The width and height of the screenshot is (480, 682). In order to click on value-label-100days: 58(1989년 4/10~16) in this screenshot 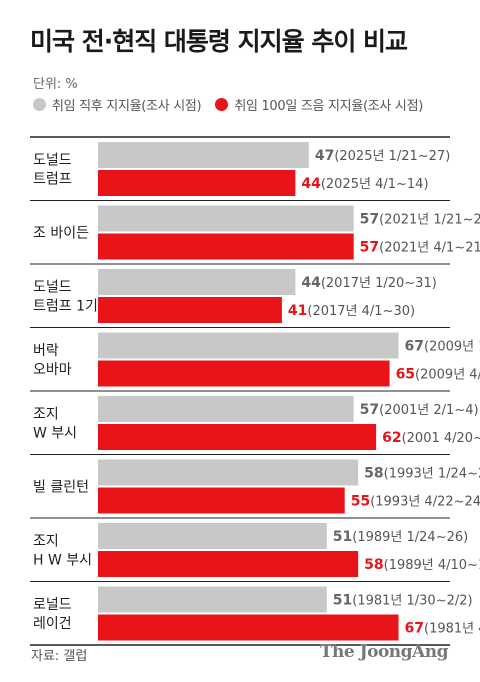, I will do `click(422, 565)`.